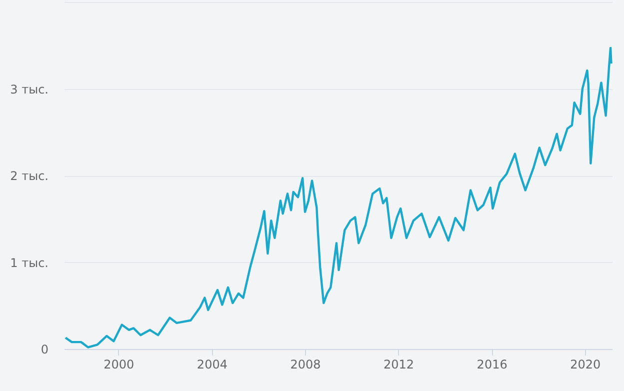  I want to click on x-tick-label: 2016, so click(492, 365).